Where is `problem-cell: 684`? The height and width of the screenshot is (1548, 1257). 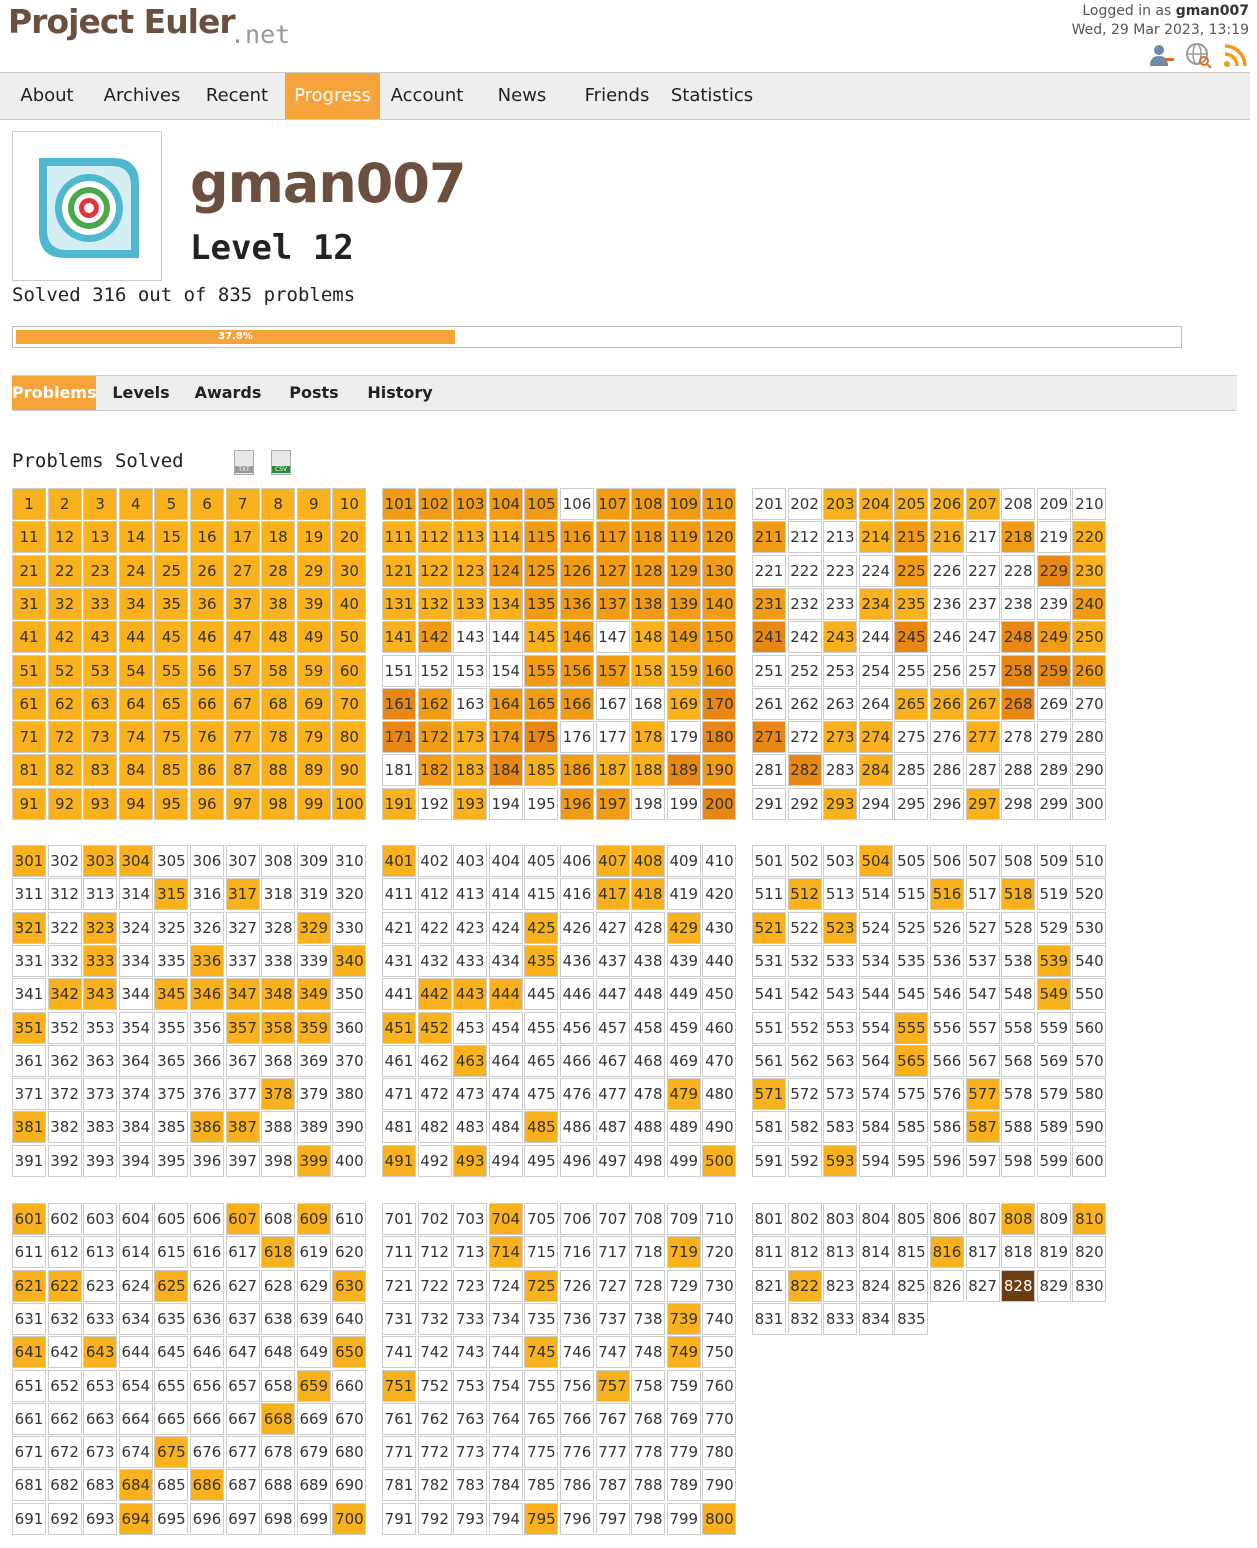 problem-cell: 684 is located at coordinates (135, 1485).